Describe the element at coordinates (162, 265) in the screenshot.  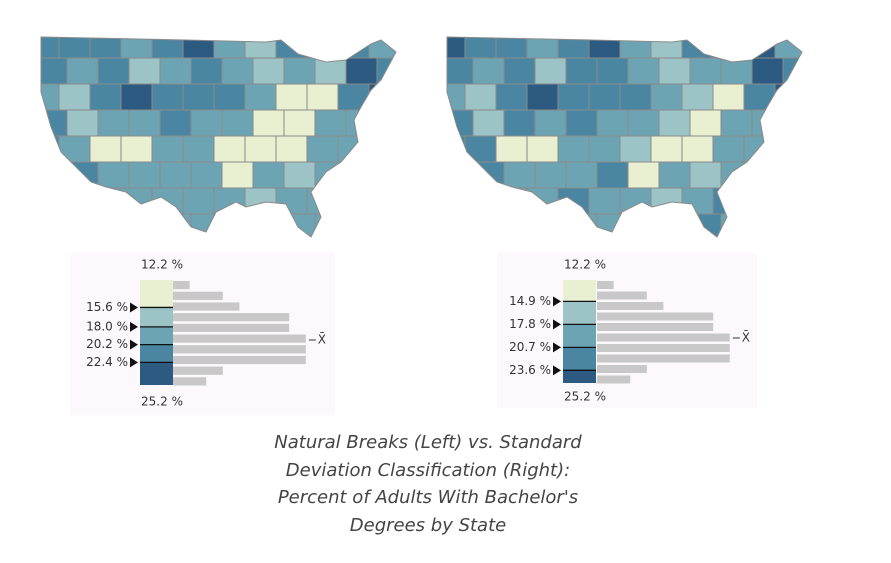
I see `range-min-label: 12.2 %` at that location.